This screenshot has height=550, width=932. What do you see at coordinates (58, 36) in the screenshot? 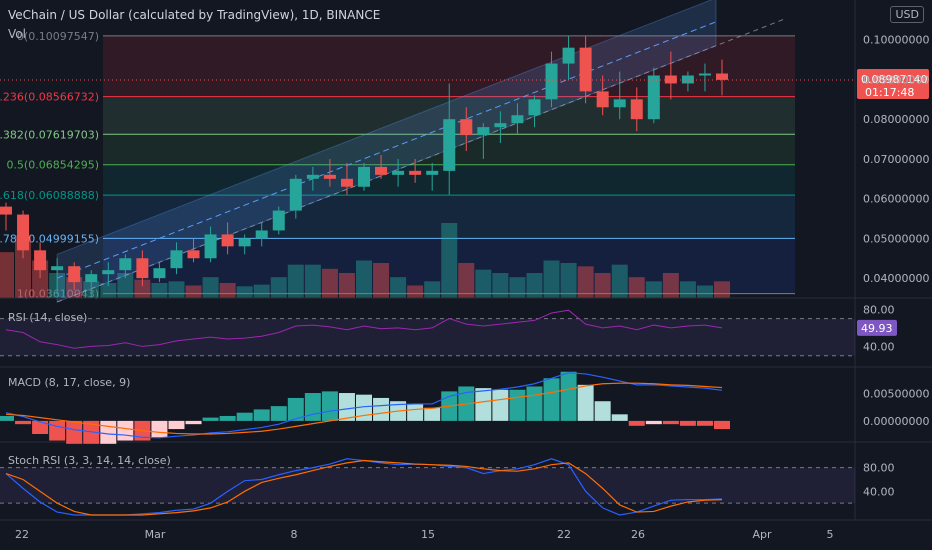
I see `fib-label-0: 0(0.10097547)` at bounding box center [58, 36].